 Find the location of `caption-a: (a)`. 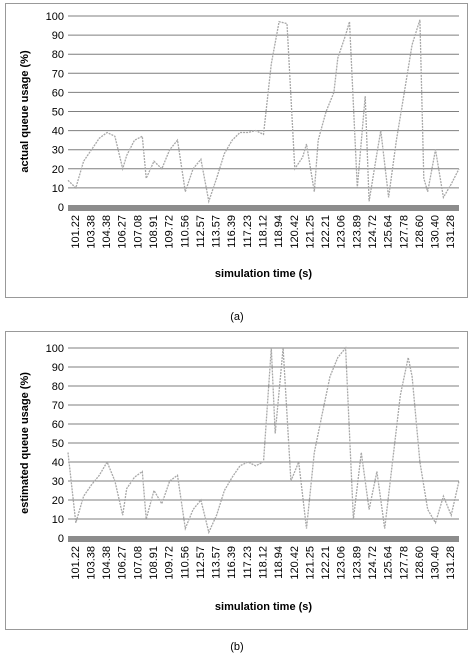

caption-a: (a) is located at coordinates (237, 317).